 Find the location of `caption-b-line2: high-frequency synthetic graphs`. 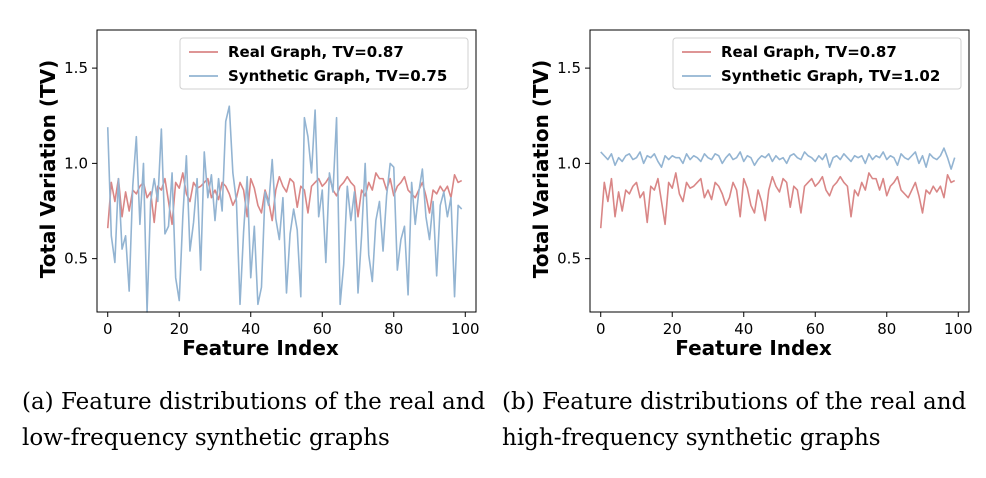

caption-b-line2: high-frequency synthetic graphs is located at coordinates (691, 438).